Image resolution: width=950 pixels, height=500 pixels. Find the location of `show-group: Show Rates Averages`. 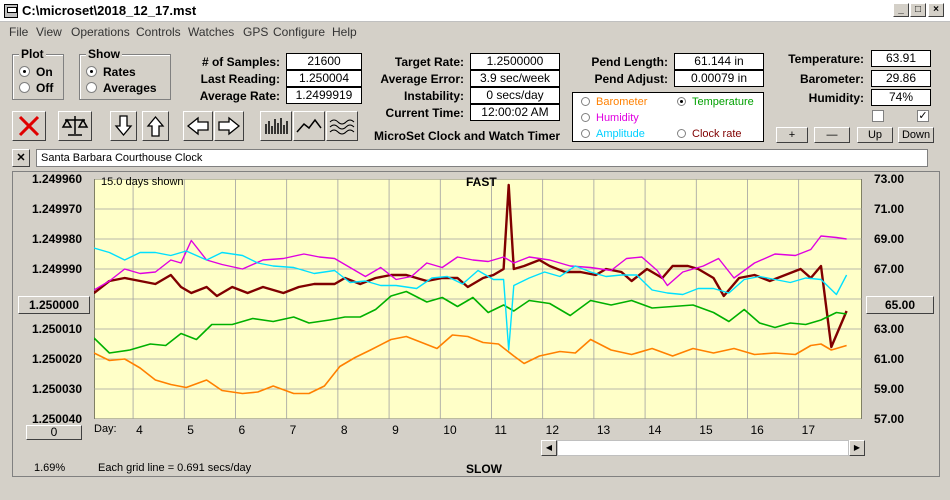

show-group: Show Rates Averages is located at coordinates (125, 73).